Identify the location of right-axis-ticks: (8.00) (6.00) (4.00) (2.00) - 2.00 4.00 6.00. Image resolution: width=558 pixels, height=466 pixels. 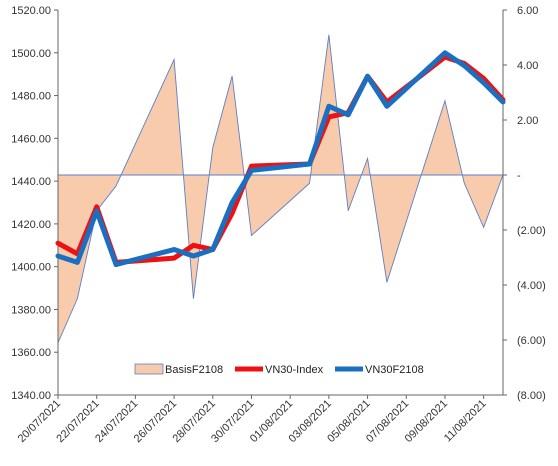
(524, 203).